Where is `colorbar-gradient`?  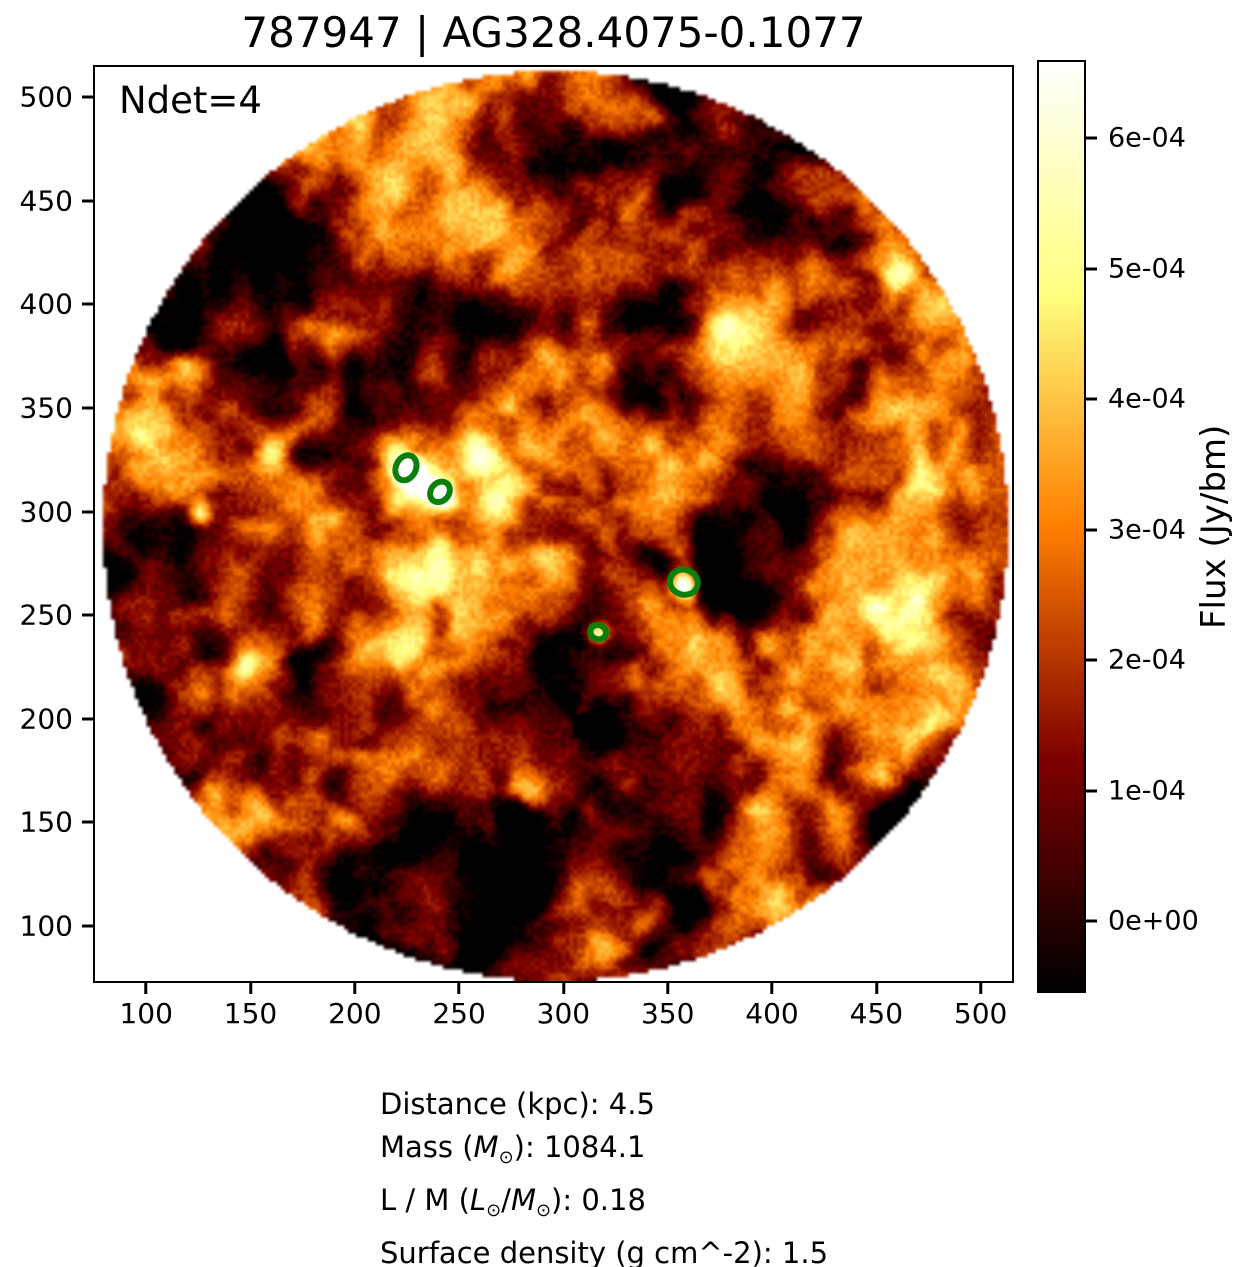 colorbar-gradient is located at coordinates (1061, 526).